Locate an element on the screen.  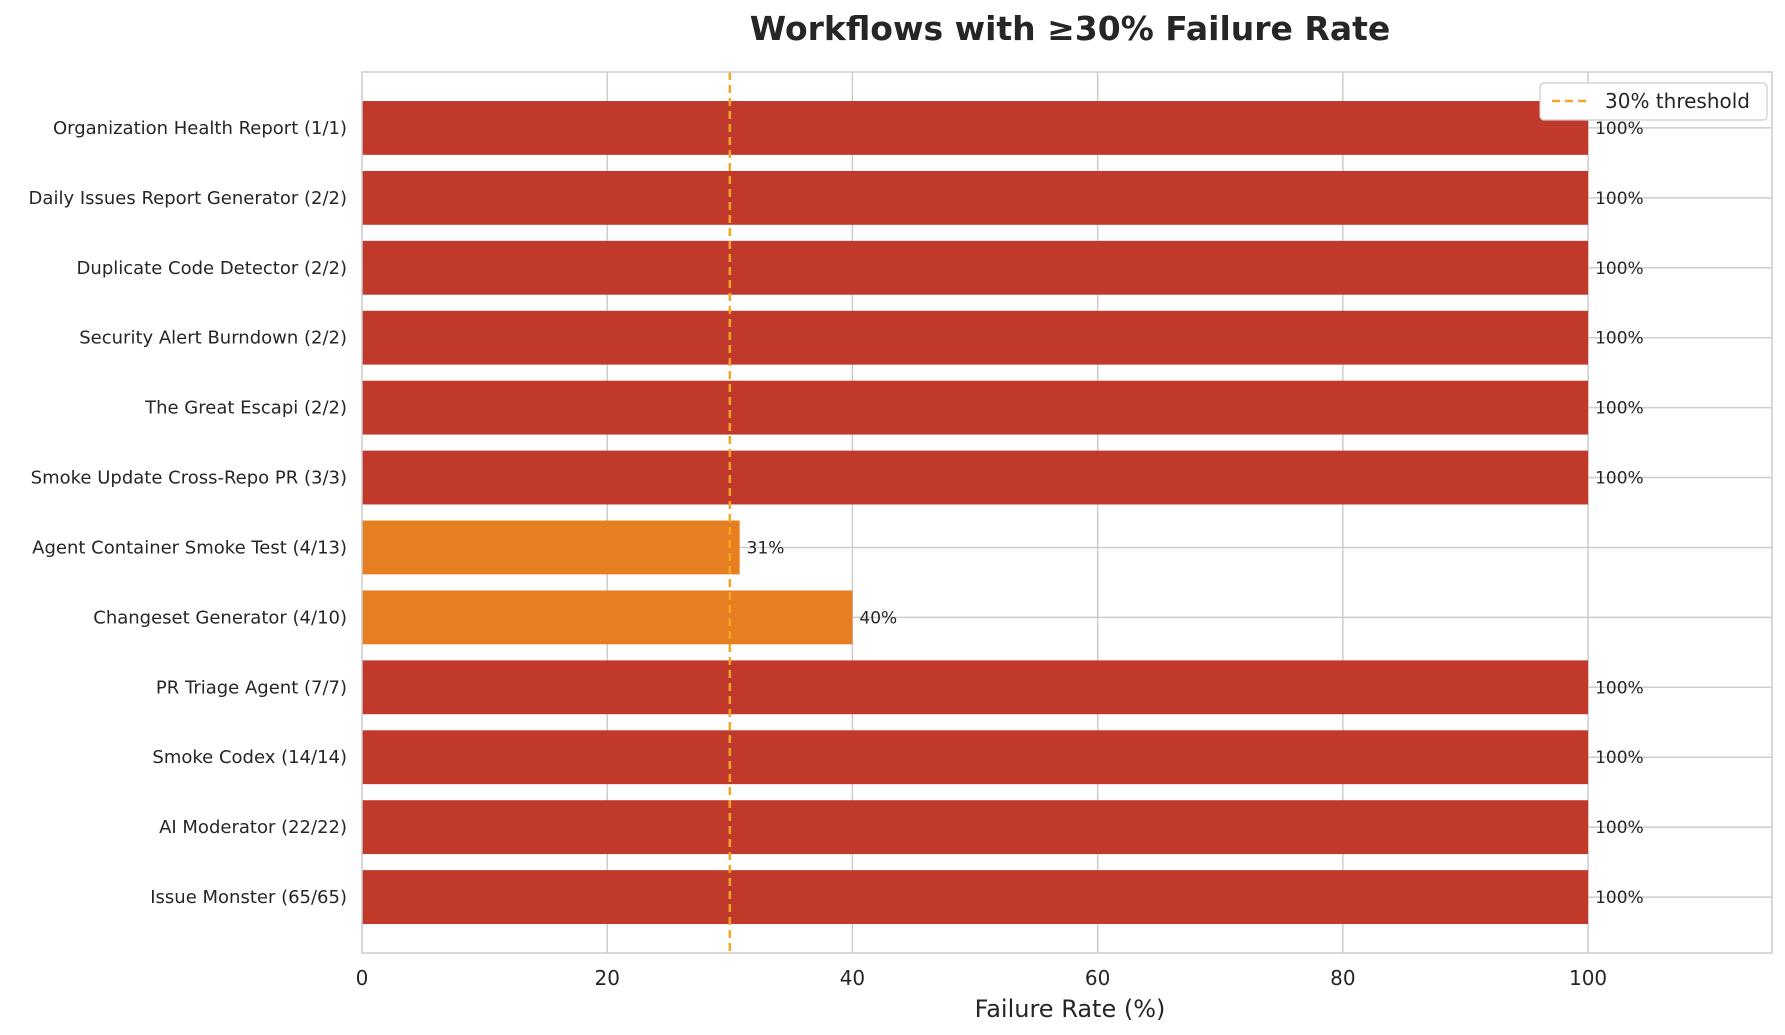
category-label: Agent Container Smoke Test (4/13) is located at coordinates (189, 547).